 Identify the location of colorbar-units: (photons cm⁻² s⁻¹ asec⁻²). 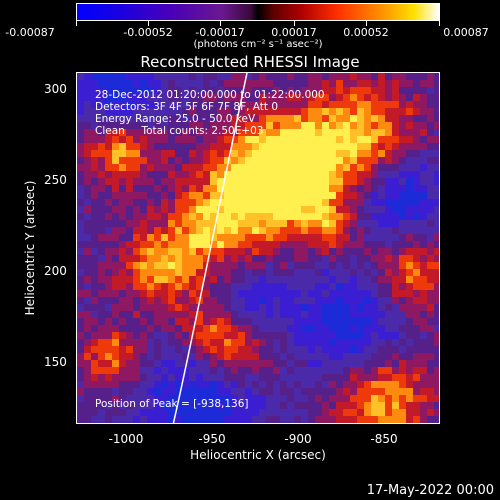
(258, 44).